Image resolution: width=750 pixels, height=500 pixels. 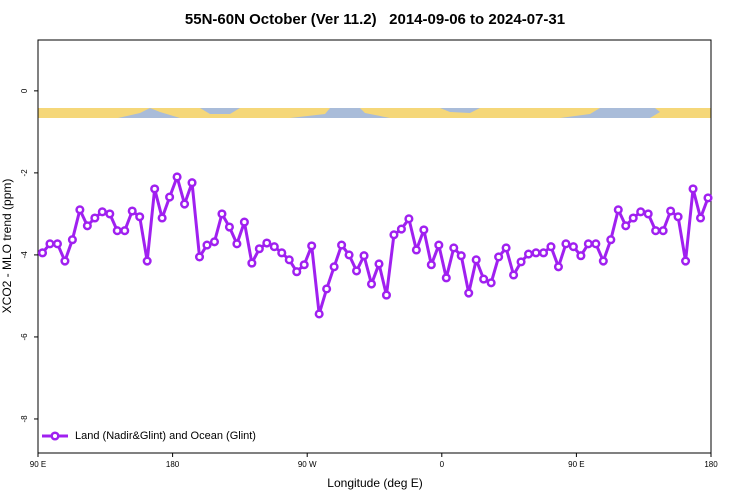 What do you see at coordinates (24, 90) in the screenshot?
I see `y-tick-label: 0` at bounding box center [24, 90].